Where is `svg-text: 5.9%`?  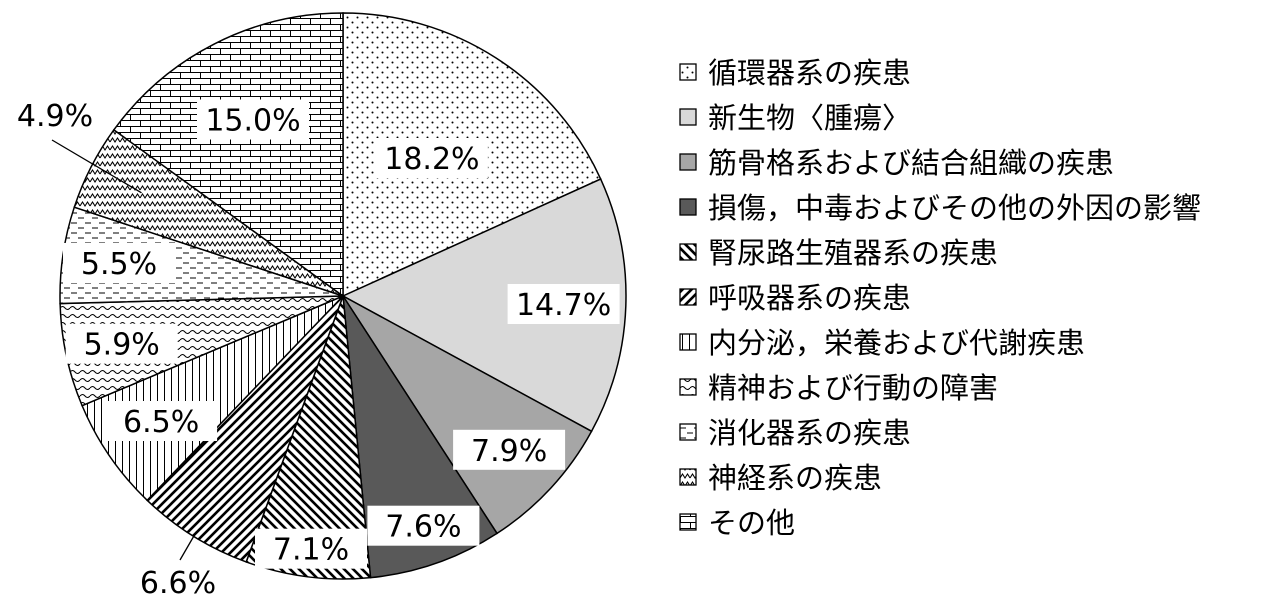
svg-text: 5.9% is located at coordinates (122, 345).